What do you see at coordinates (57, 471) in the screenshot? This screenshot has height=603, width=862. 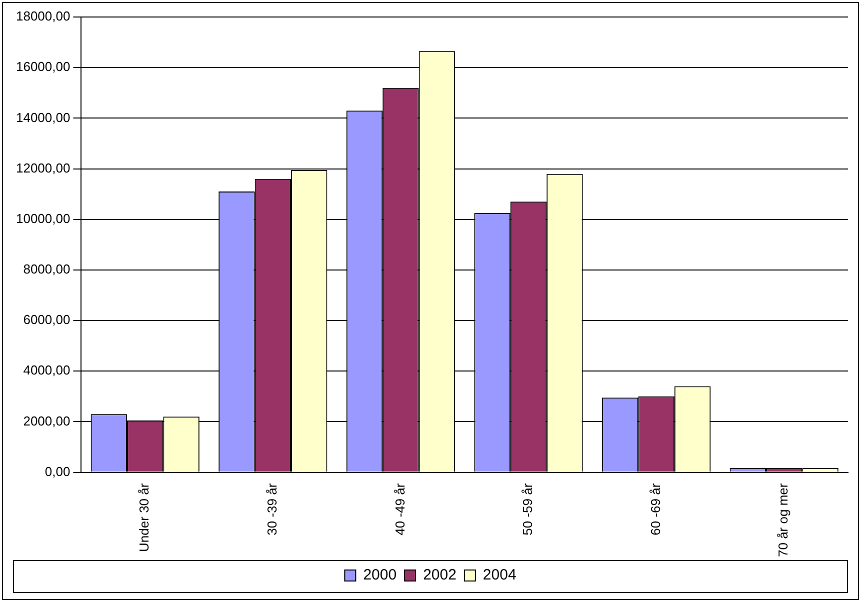 I see `y-tick-label: 0,00` at bounding box center [57, 471].